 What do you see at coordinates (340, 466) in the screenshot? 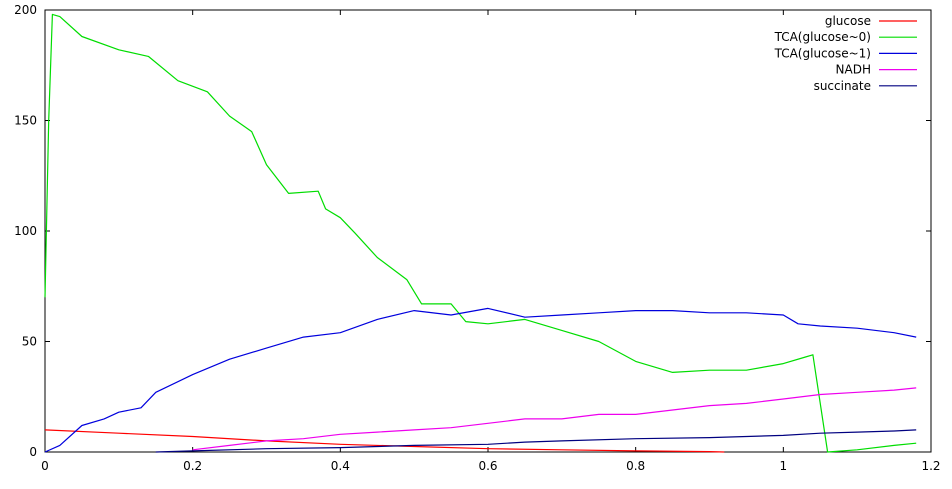
I see `x-tick-label: 0.4` at bounding box center [340, 466].